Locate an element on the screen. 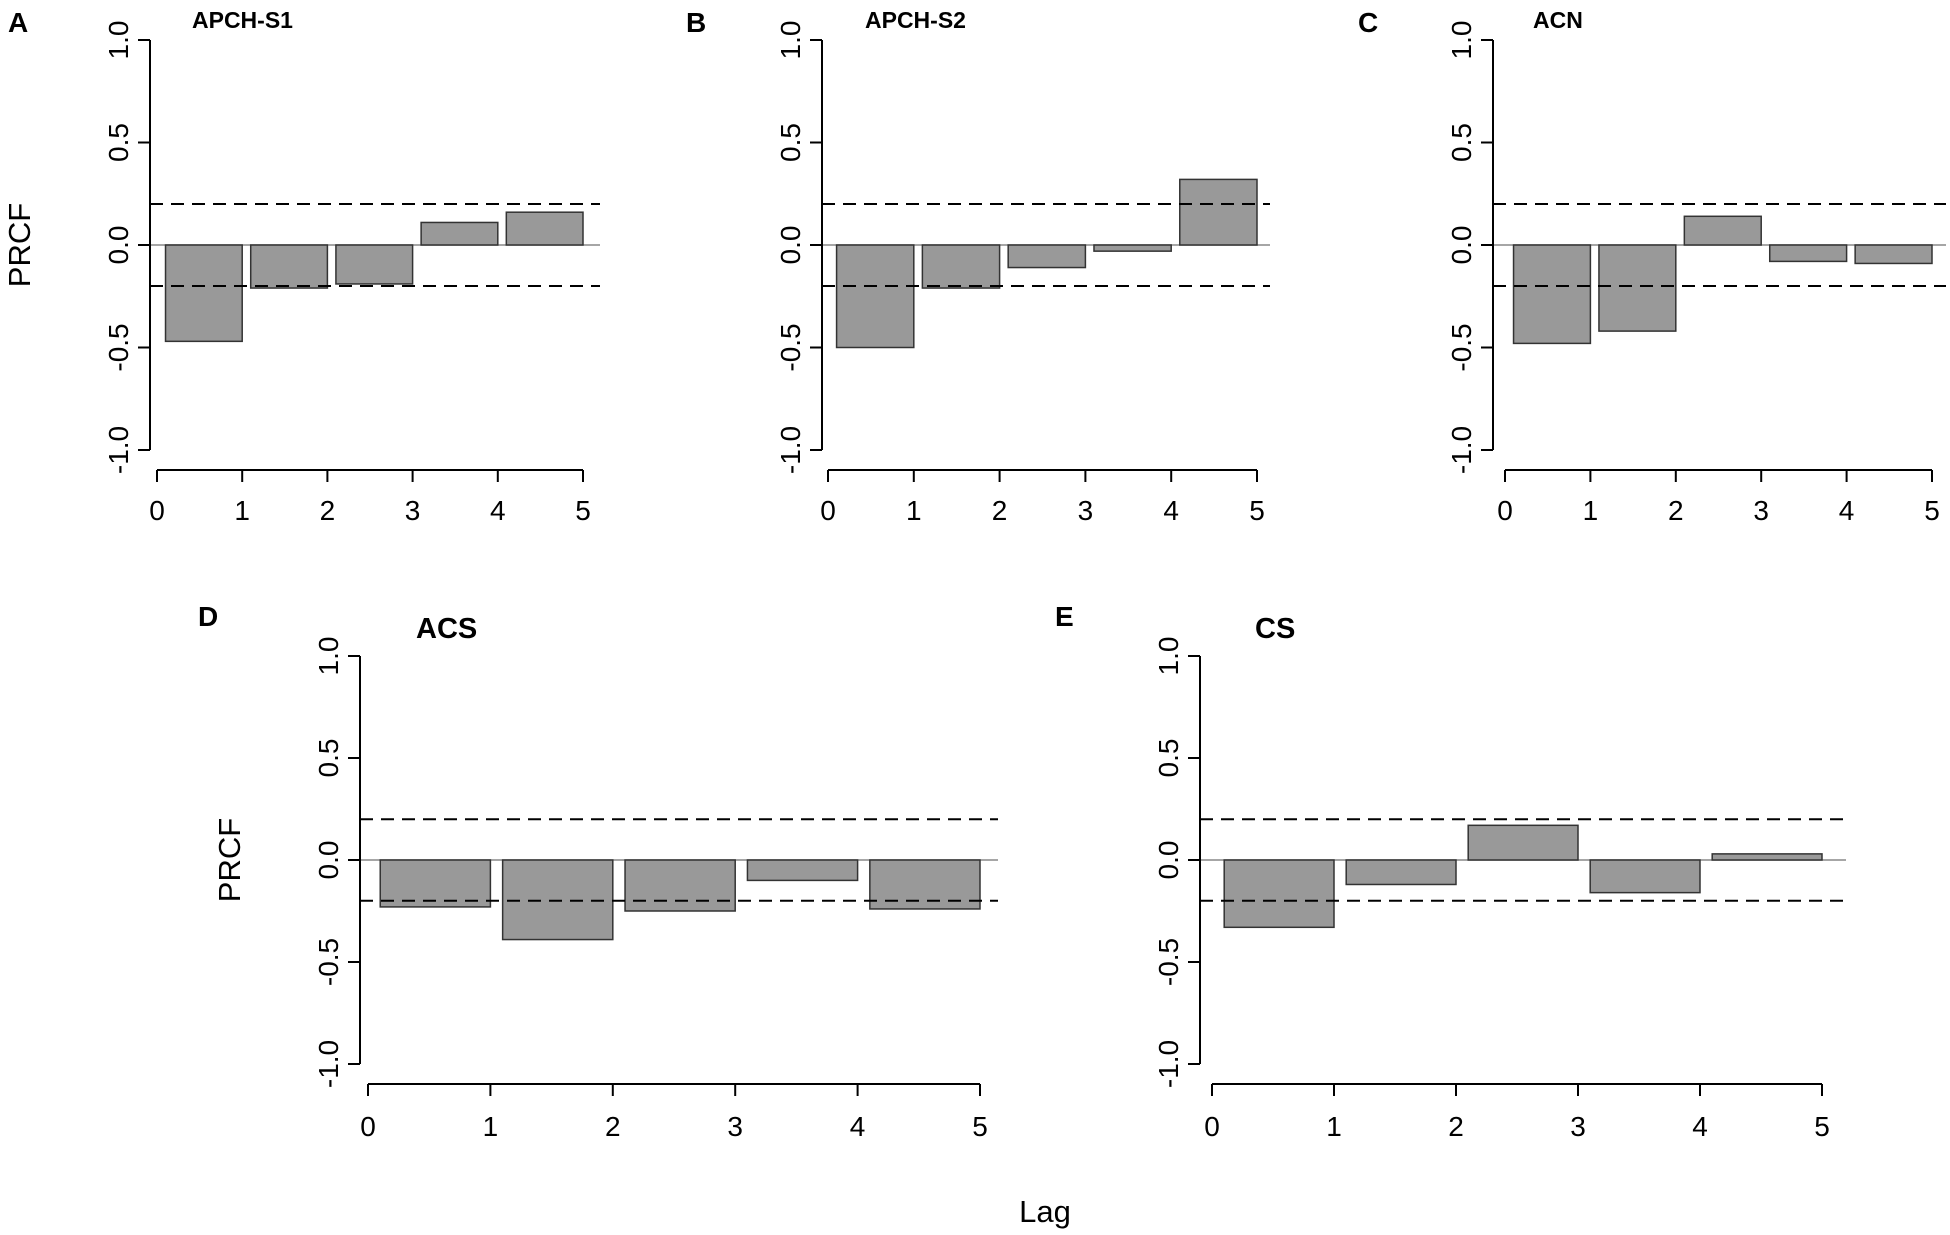  y-tick-label-c-3: 0.5 is located at coordinates (1461, 142).